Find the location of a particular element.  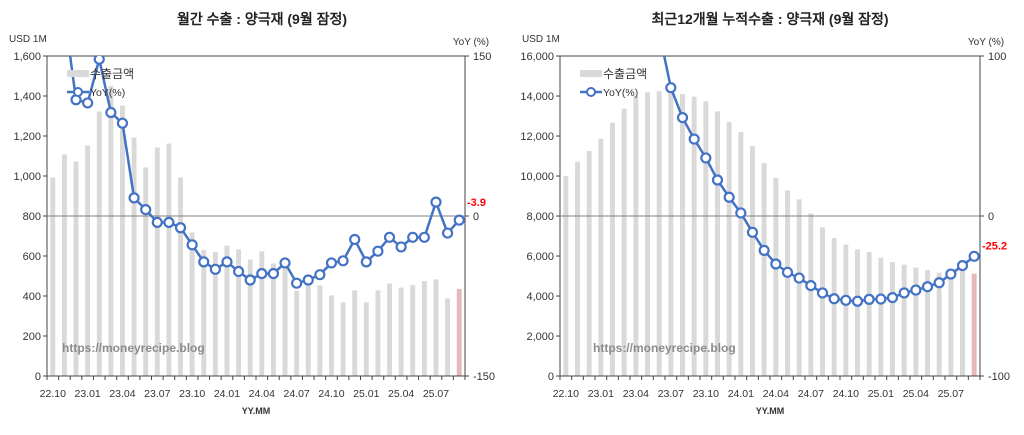

last-value-label: -25.2 is located at coordinates (994, 246).